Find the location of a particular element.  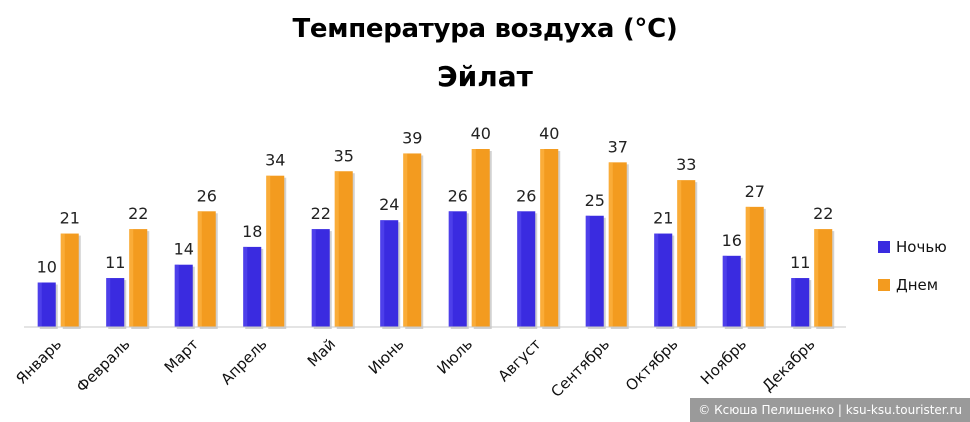

x-tick-label-2: Февраль is located at coordinates (103, 365).